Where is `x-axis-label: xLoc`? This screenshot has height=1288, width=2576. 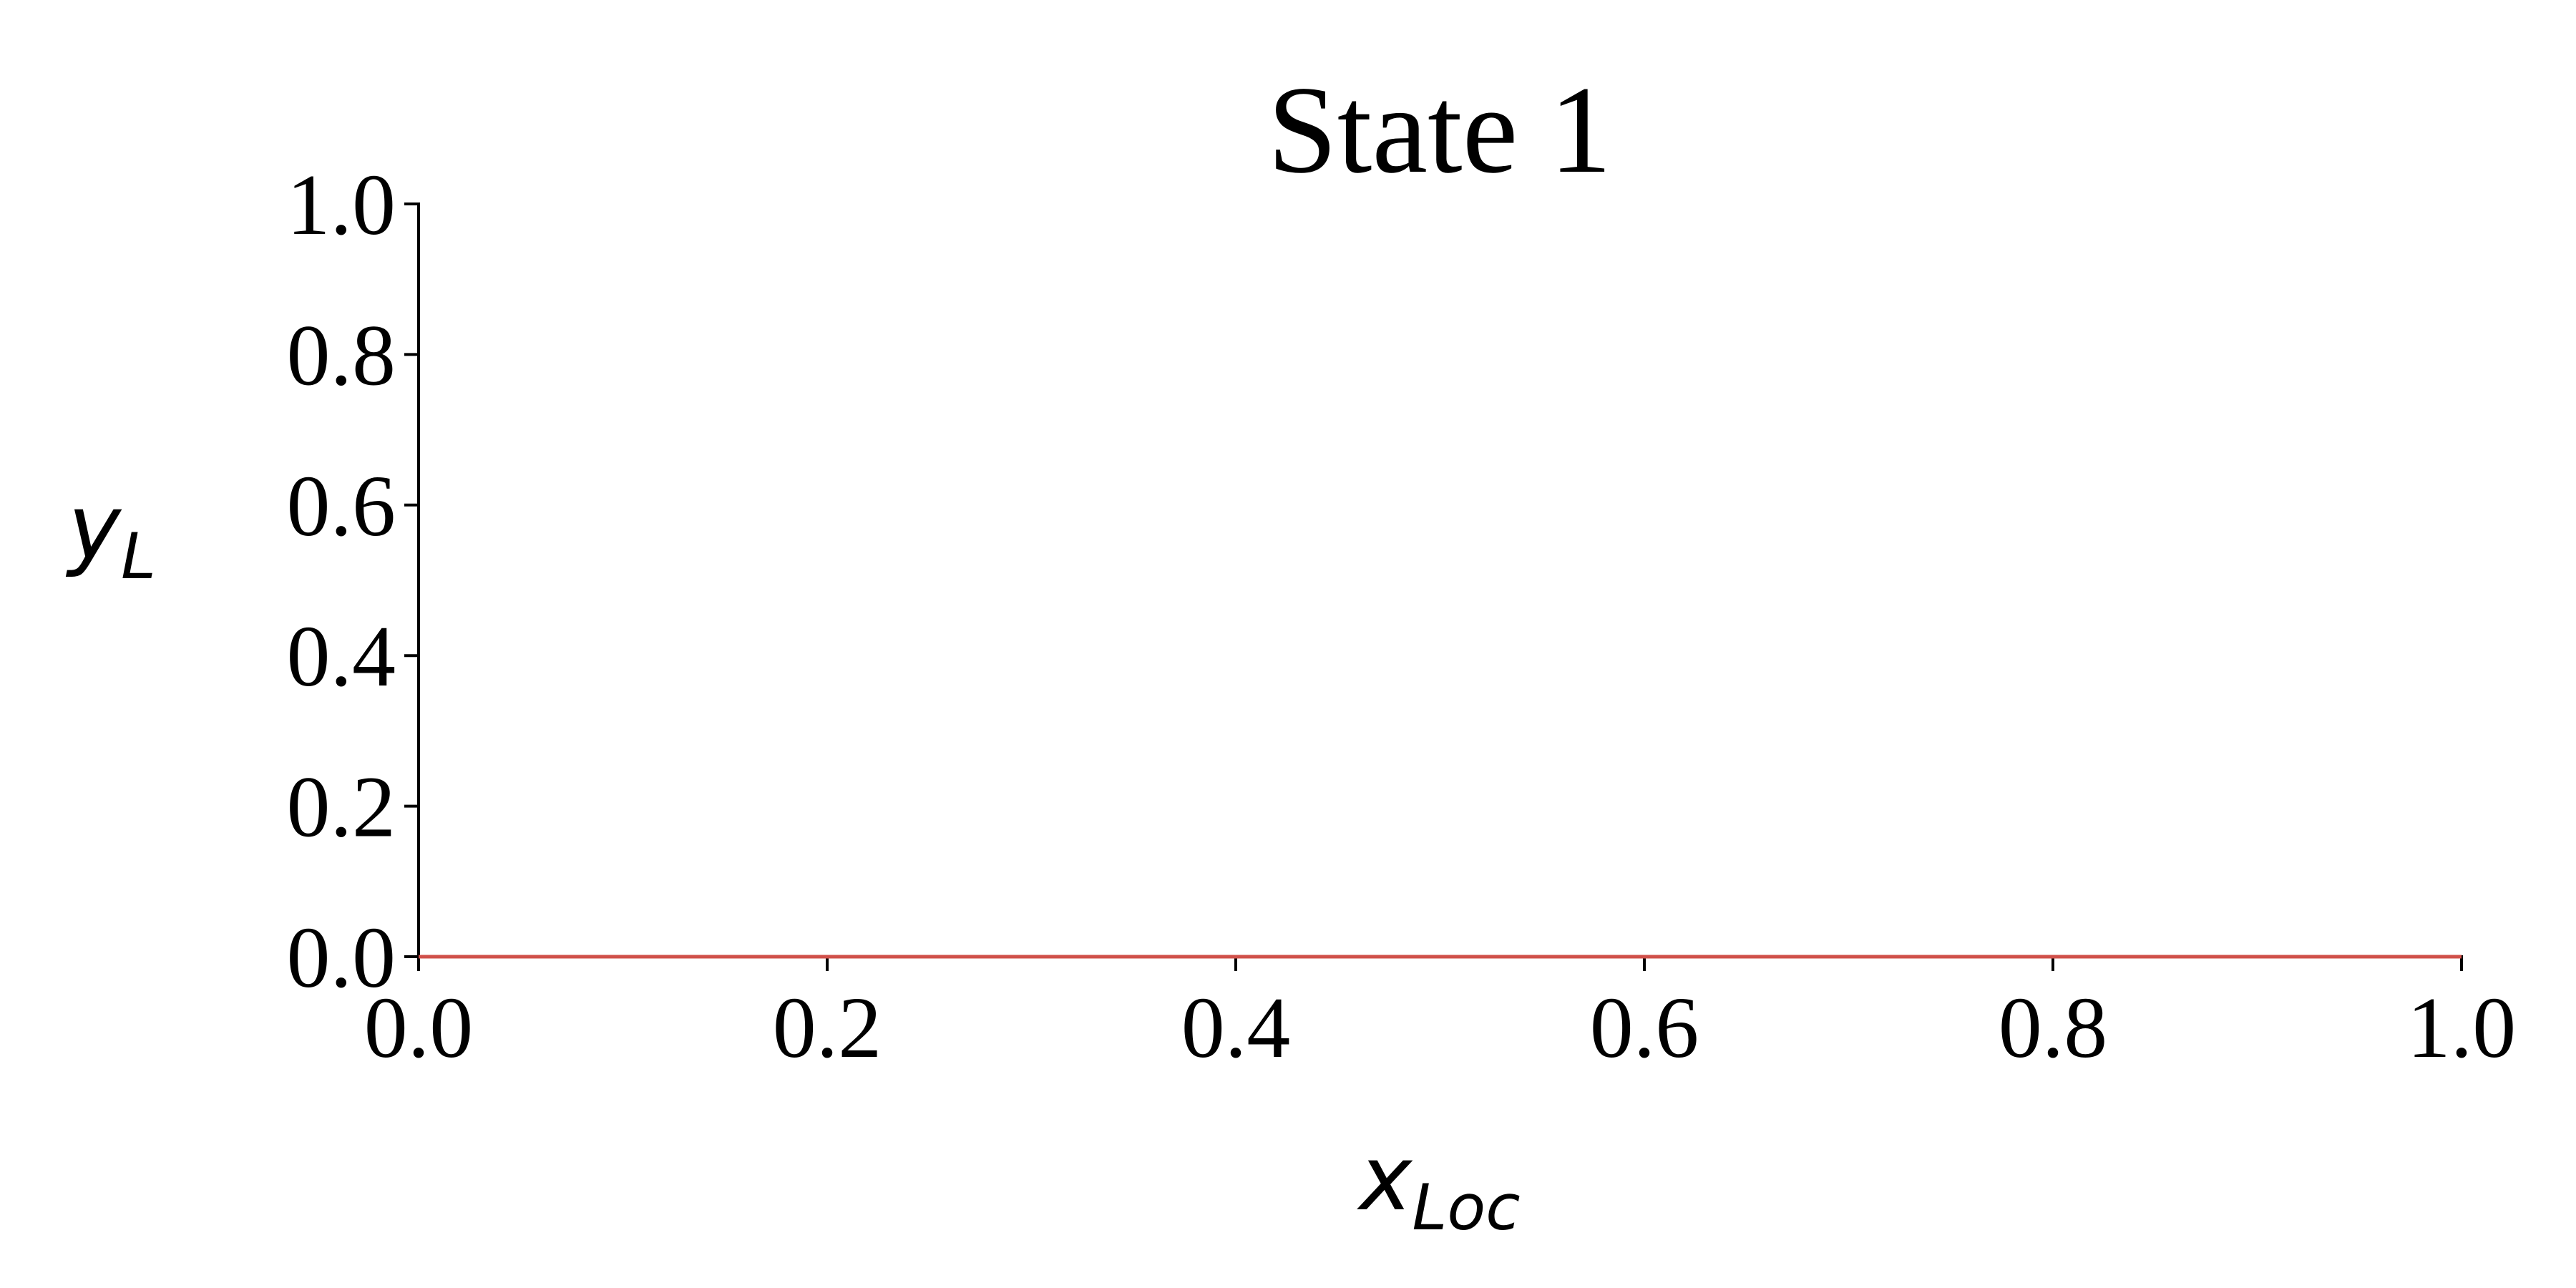
x-axis-label: xLoc is located at coordinates (1438, 1185).